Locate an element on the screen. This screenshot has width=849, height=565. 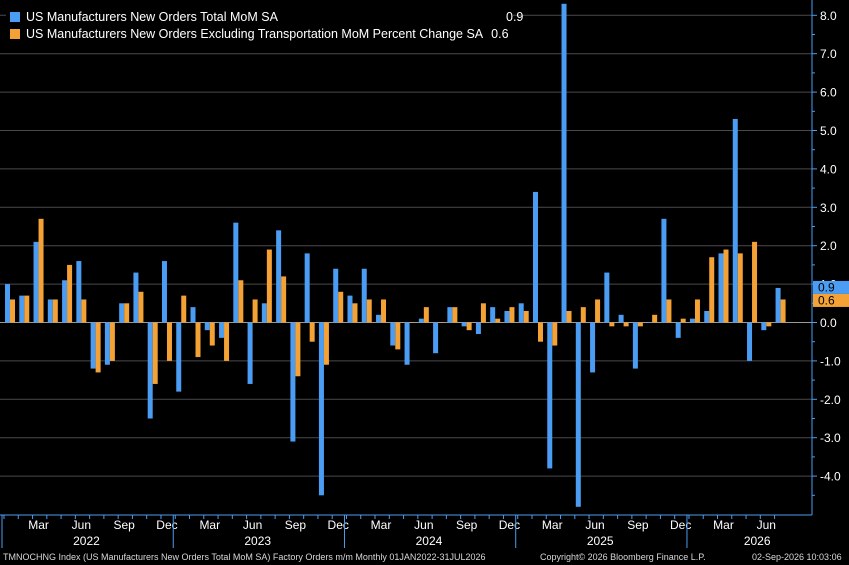
last-value-tag is located at coordinates (831, 300).